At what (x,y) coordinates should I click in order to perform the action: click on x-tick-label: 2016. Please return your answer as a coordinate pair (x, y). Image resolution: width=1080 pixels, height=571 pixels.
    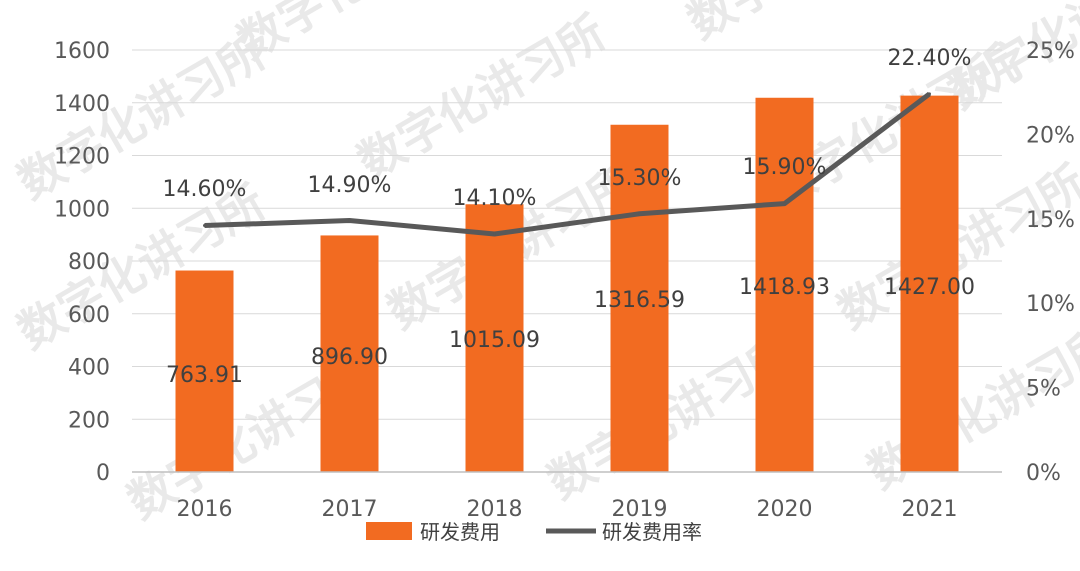
    Looking at the image, I should click on (205, 509).